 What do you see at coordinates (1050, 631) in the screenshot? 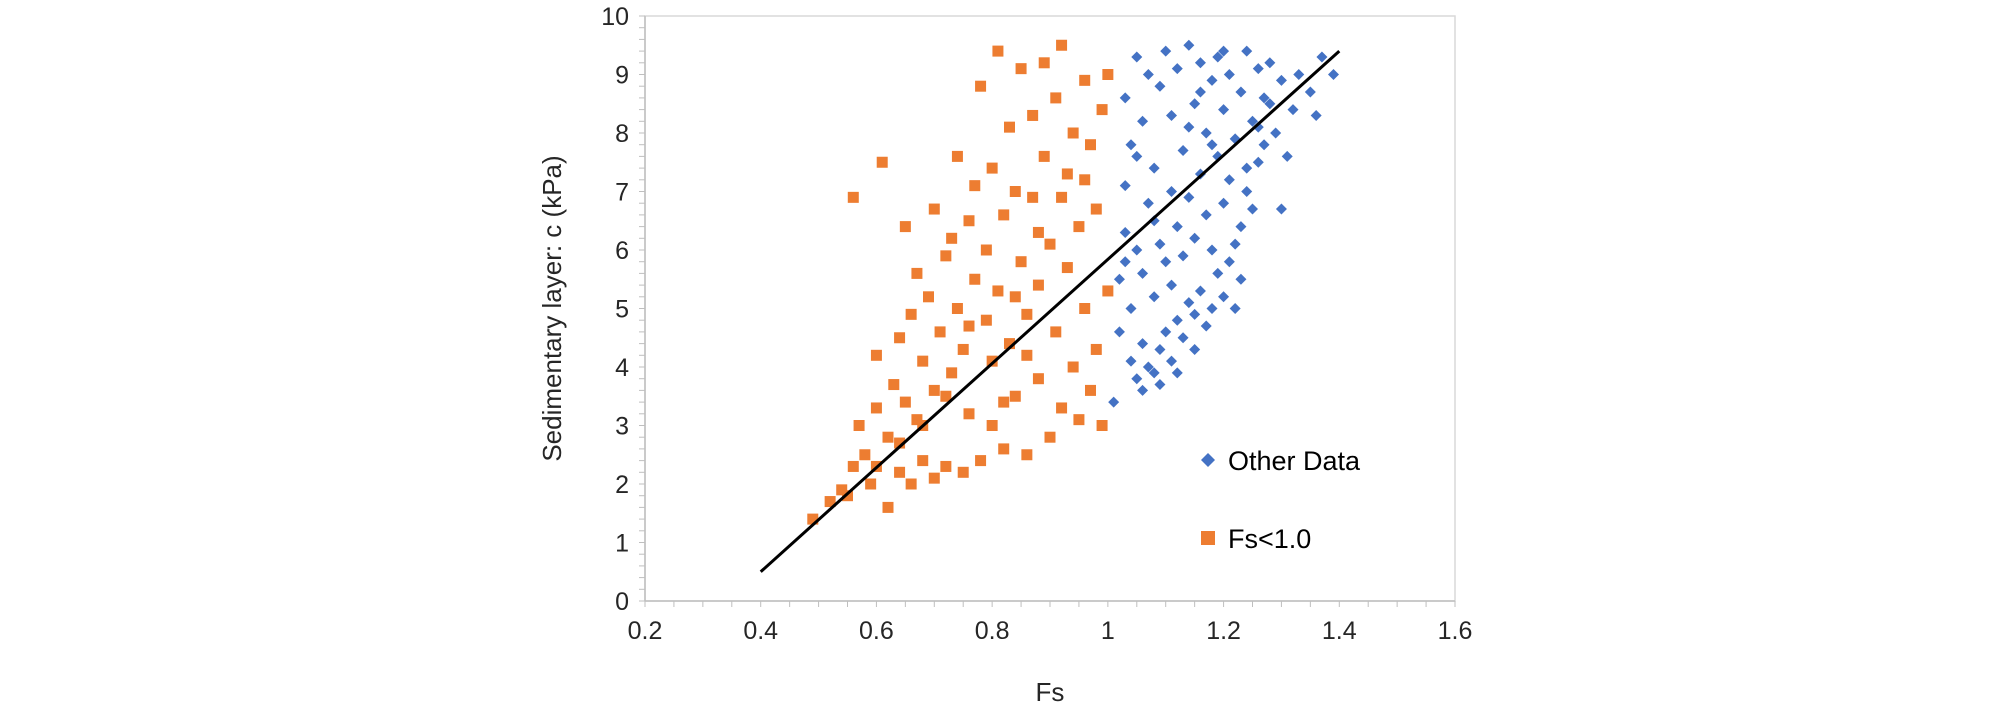
I see `x-tick-labels: 0.2 0.4 0.6 0.8 1 1.2 1.4 1.6` at bounding box center [1050, 631].